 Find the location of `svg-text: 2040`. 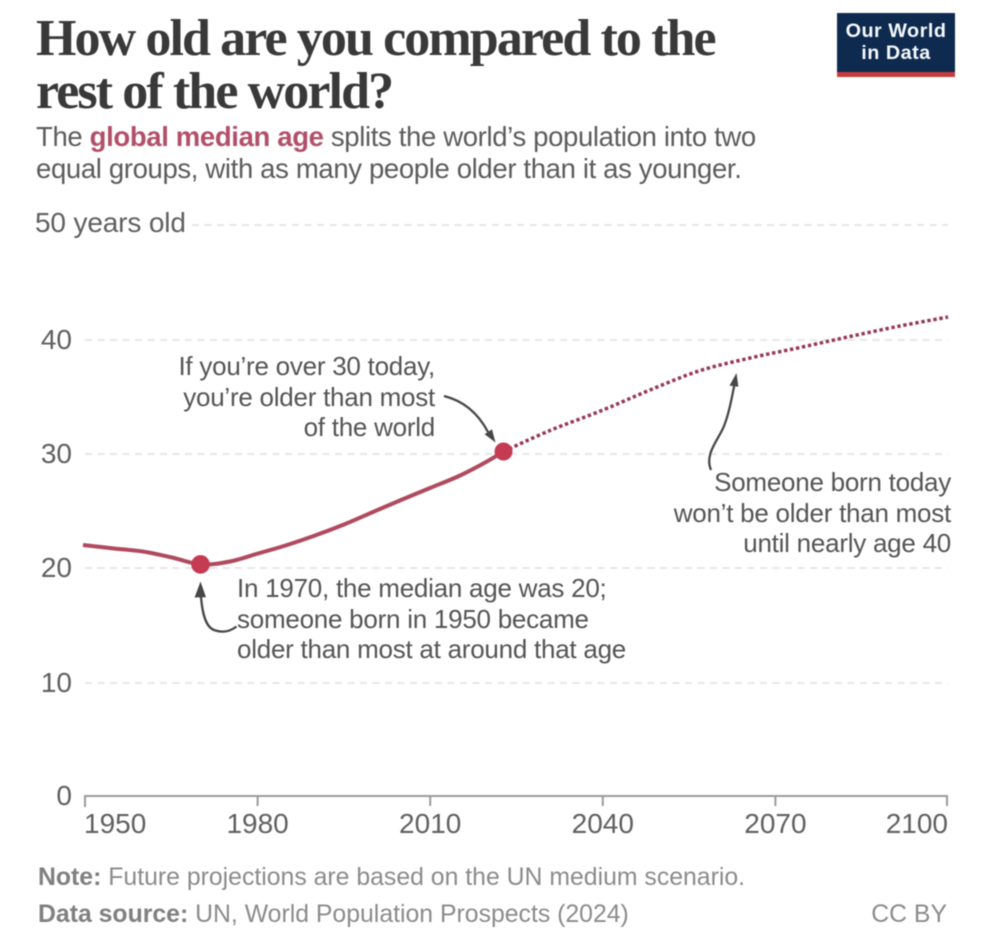

svg-text: 2040 is located at coordinates (603, 823).